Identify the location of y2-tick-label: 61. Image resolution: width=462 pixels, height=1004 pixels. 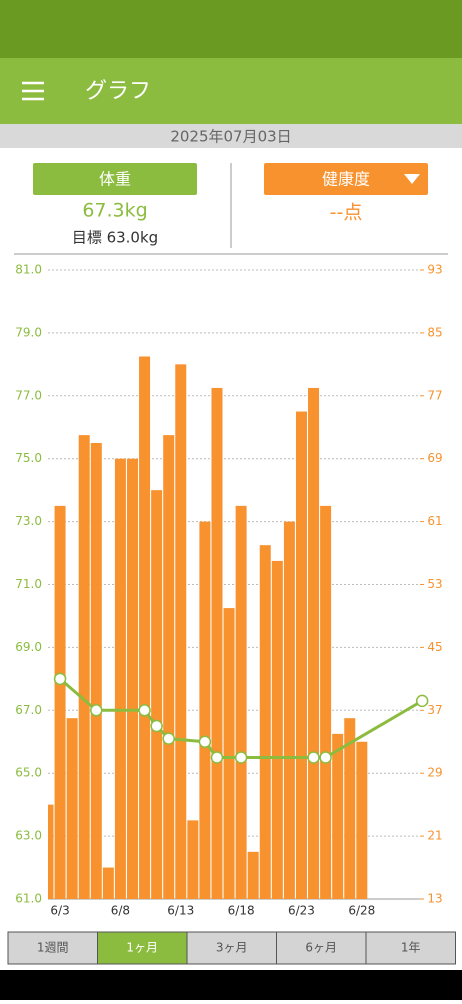
(434, 521).